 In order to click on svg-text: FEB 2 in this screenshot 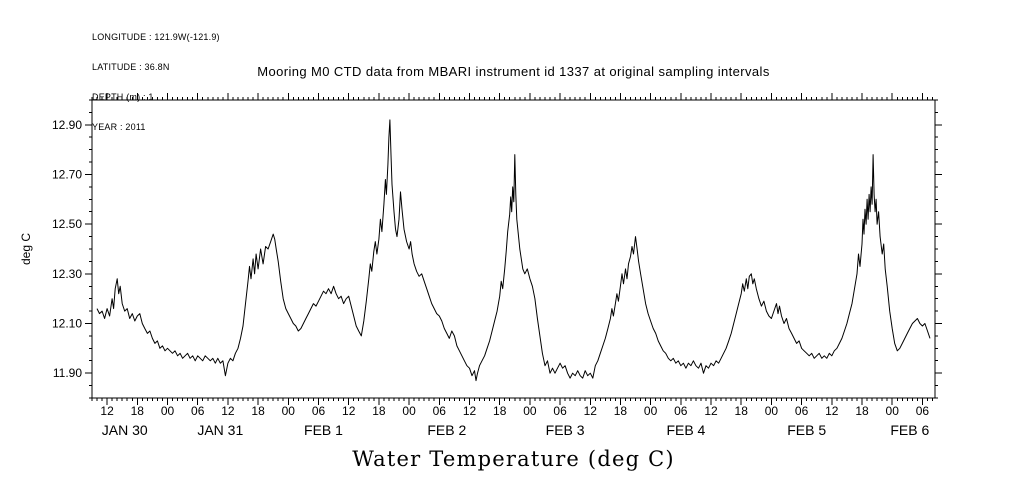, I will do `click(446, 430)`.